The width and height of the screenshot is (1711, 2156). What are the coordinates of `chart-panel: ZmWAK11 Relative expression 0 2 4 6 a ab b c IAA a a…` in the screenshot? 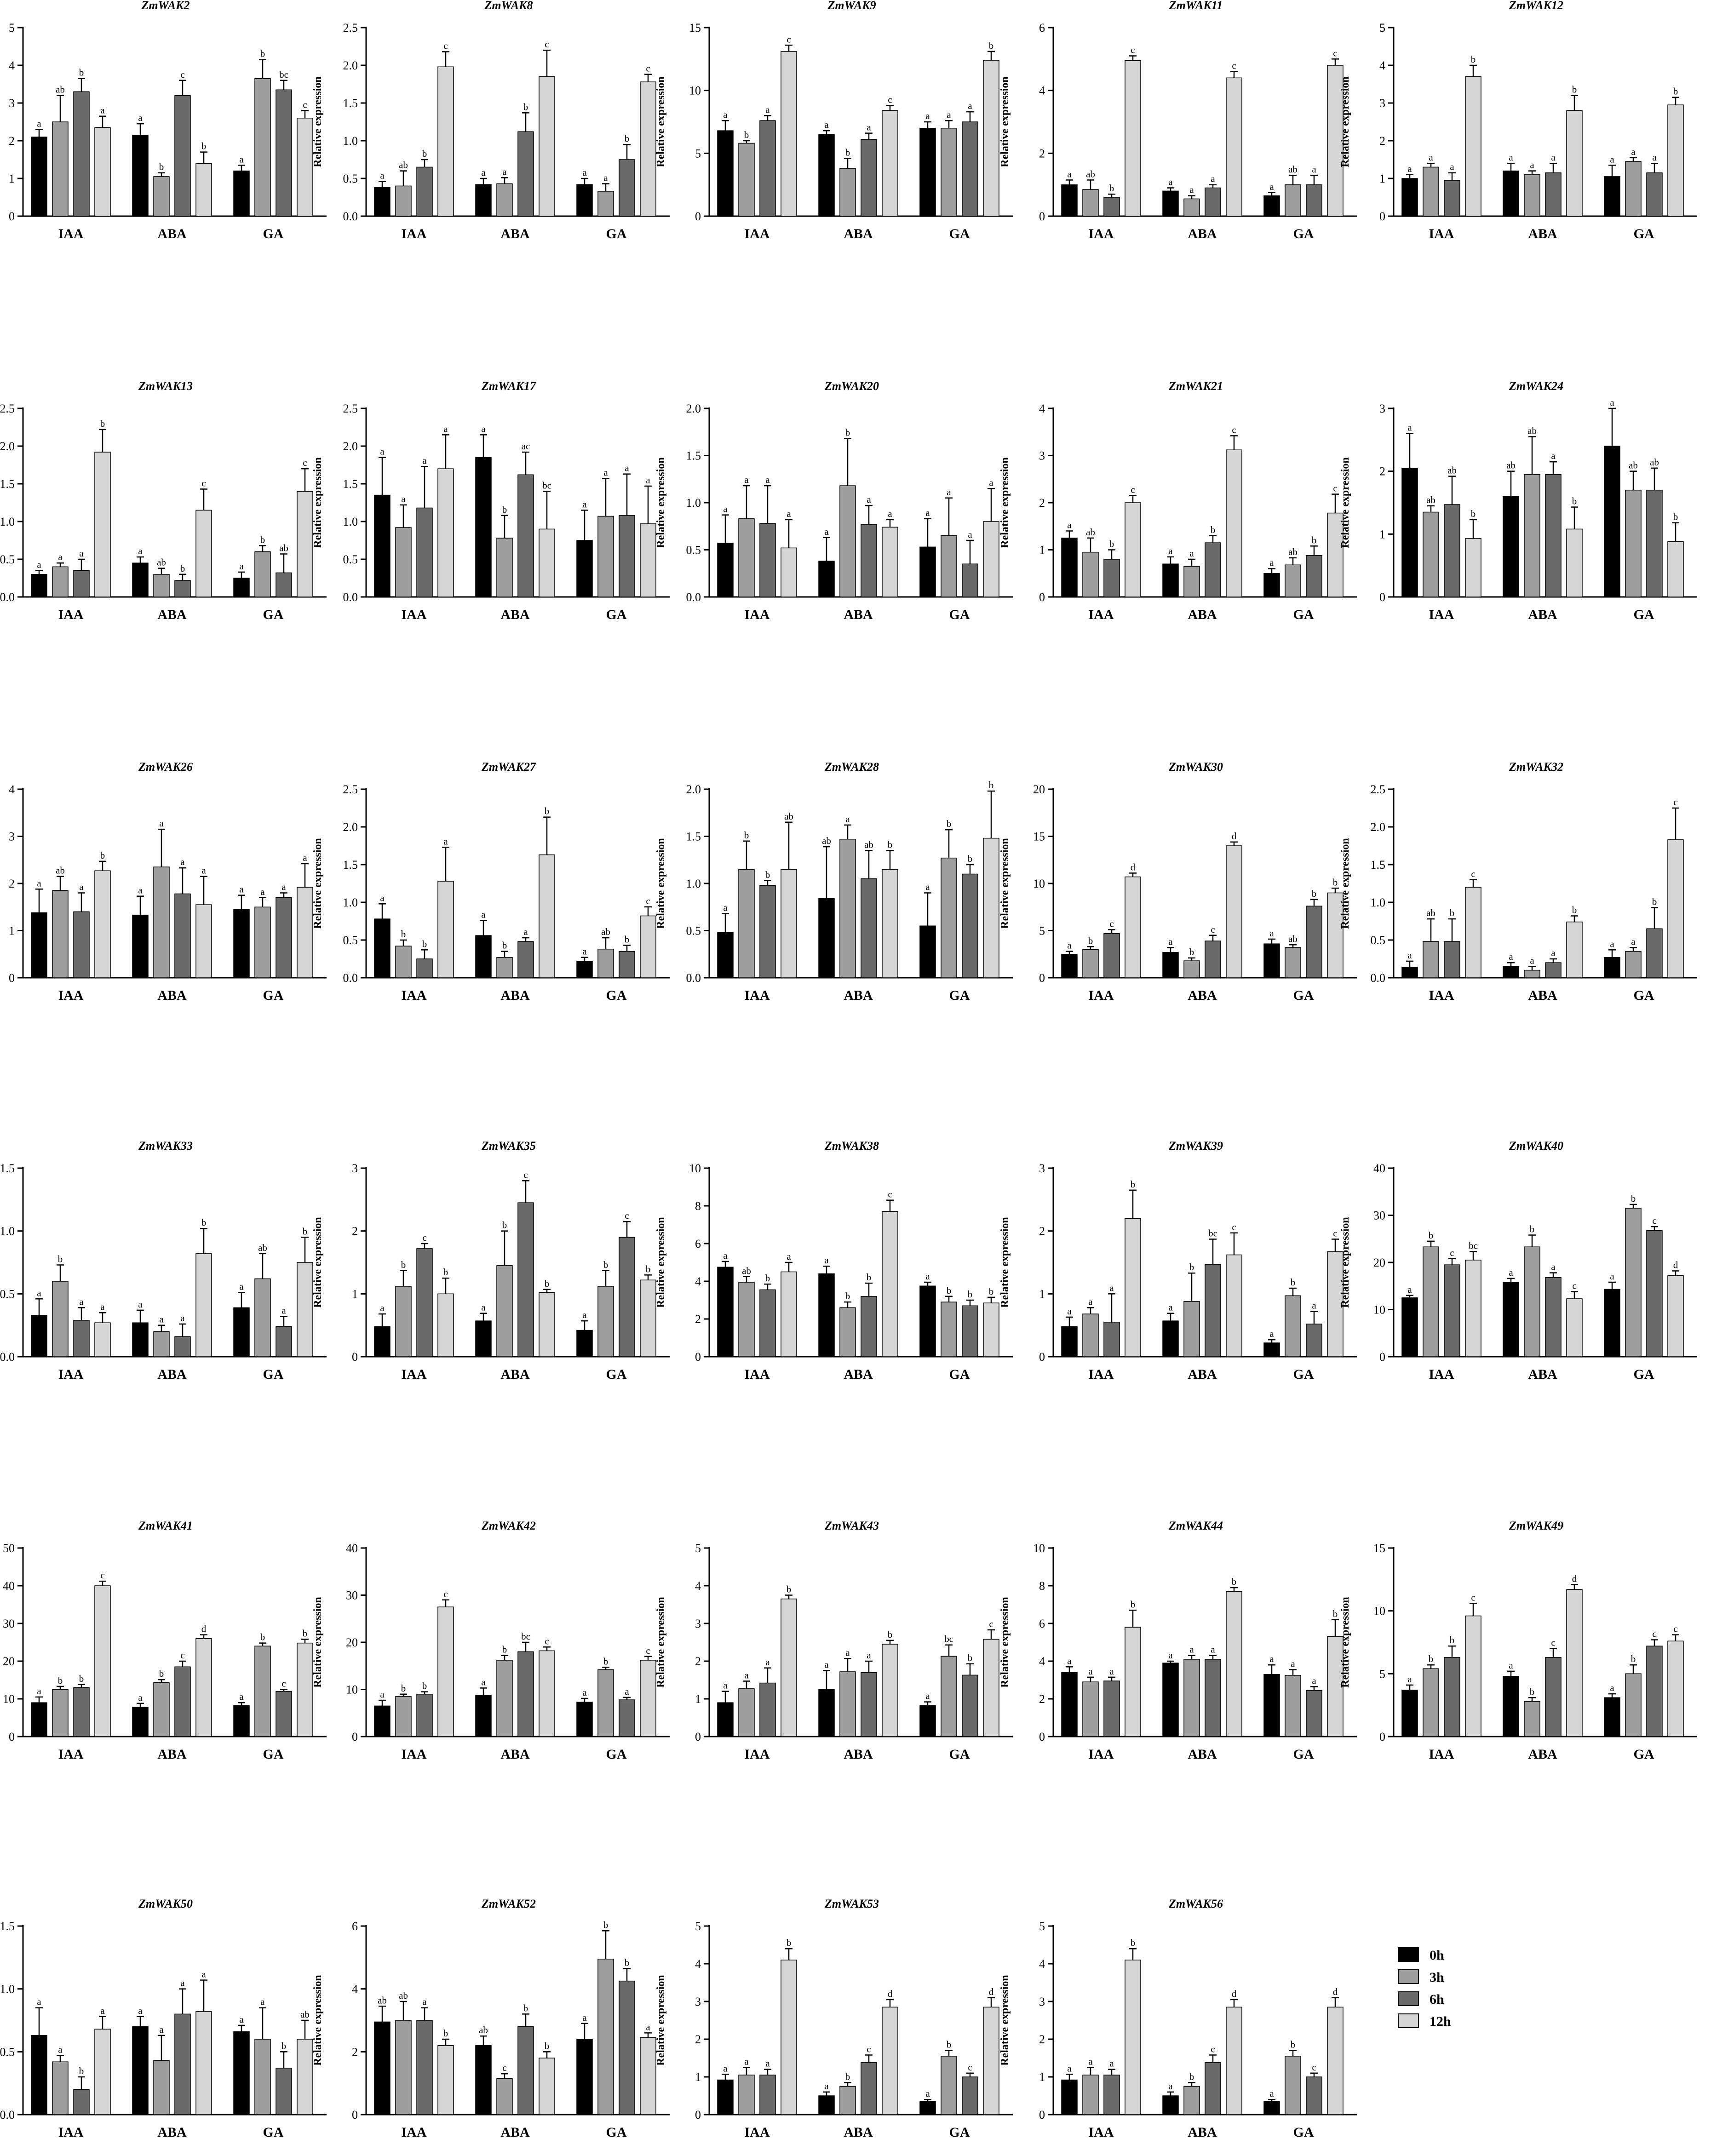 It's located at (1178, 121).